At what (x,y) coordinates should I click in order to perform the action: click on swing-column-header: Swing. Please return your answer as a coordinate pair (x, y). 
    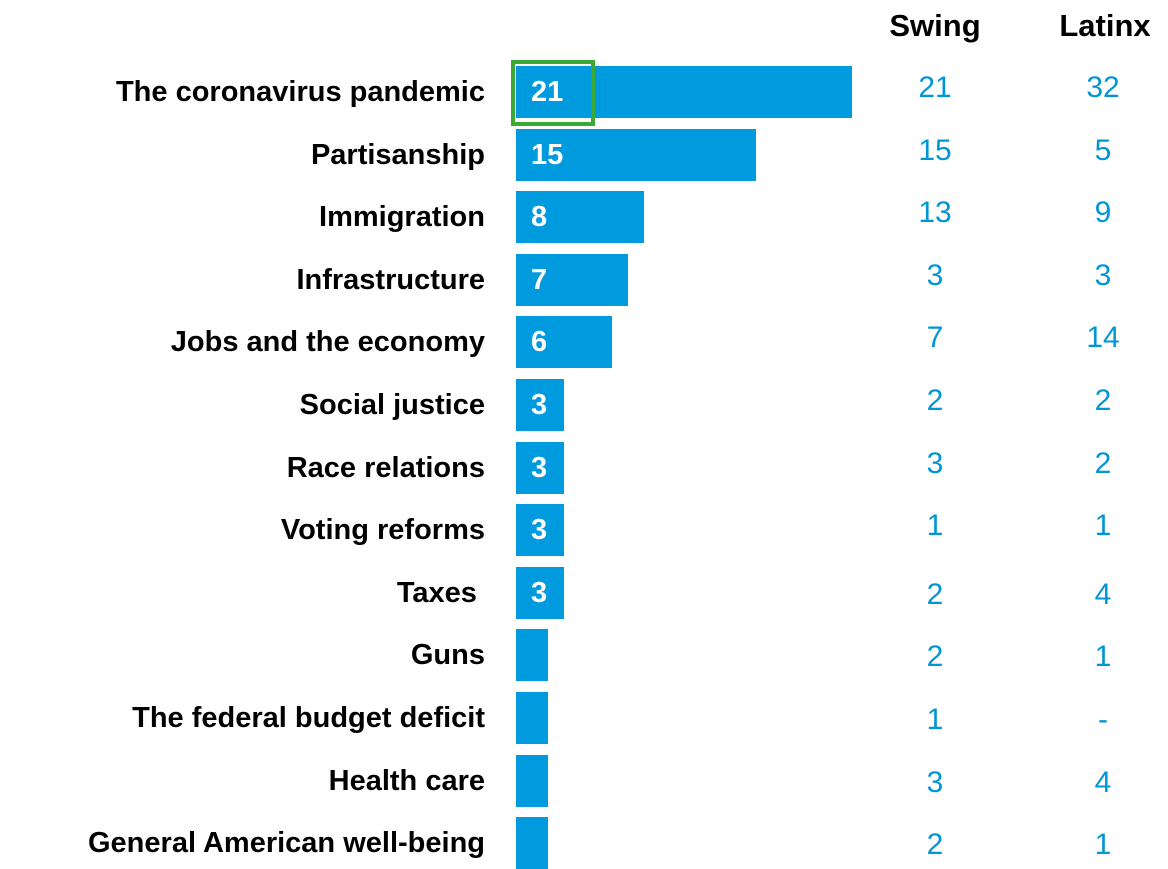
    Looking at the image, I should click on (935, 25).